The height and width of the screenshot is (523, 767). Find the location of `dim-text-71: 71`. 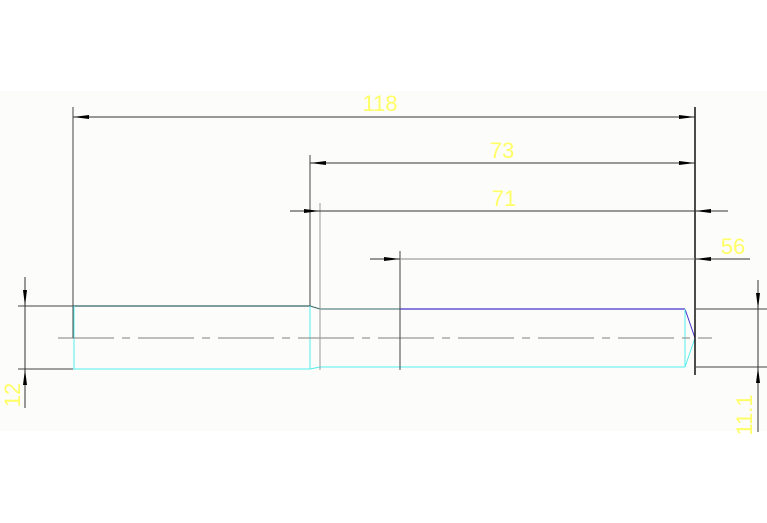

dim-text-71: 71 is located at coordinates (504, 198).